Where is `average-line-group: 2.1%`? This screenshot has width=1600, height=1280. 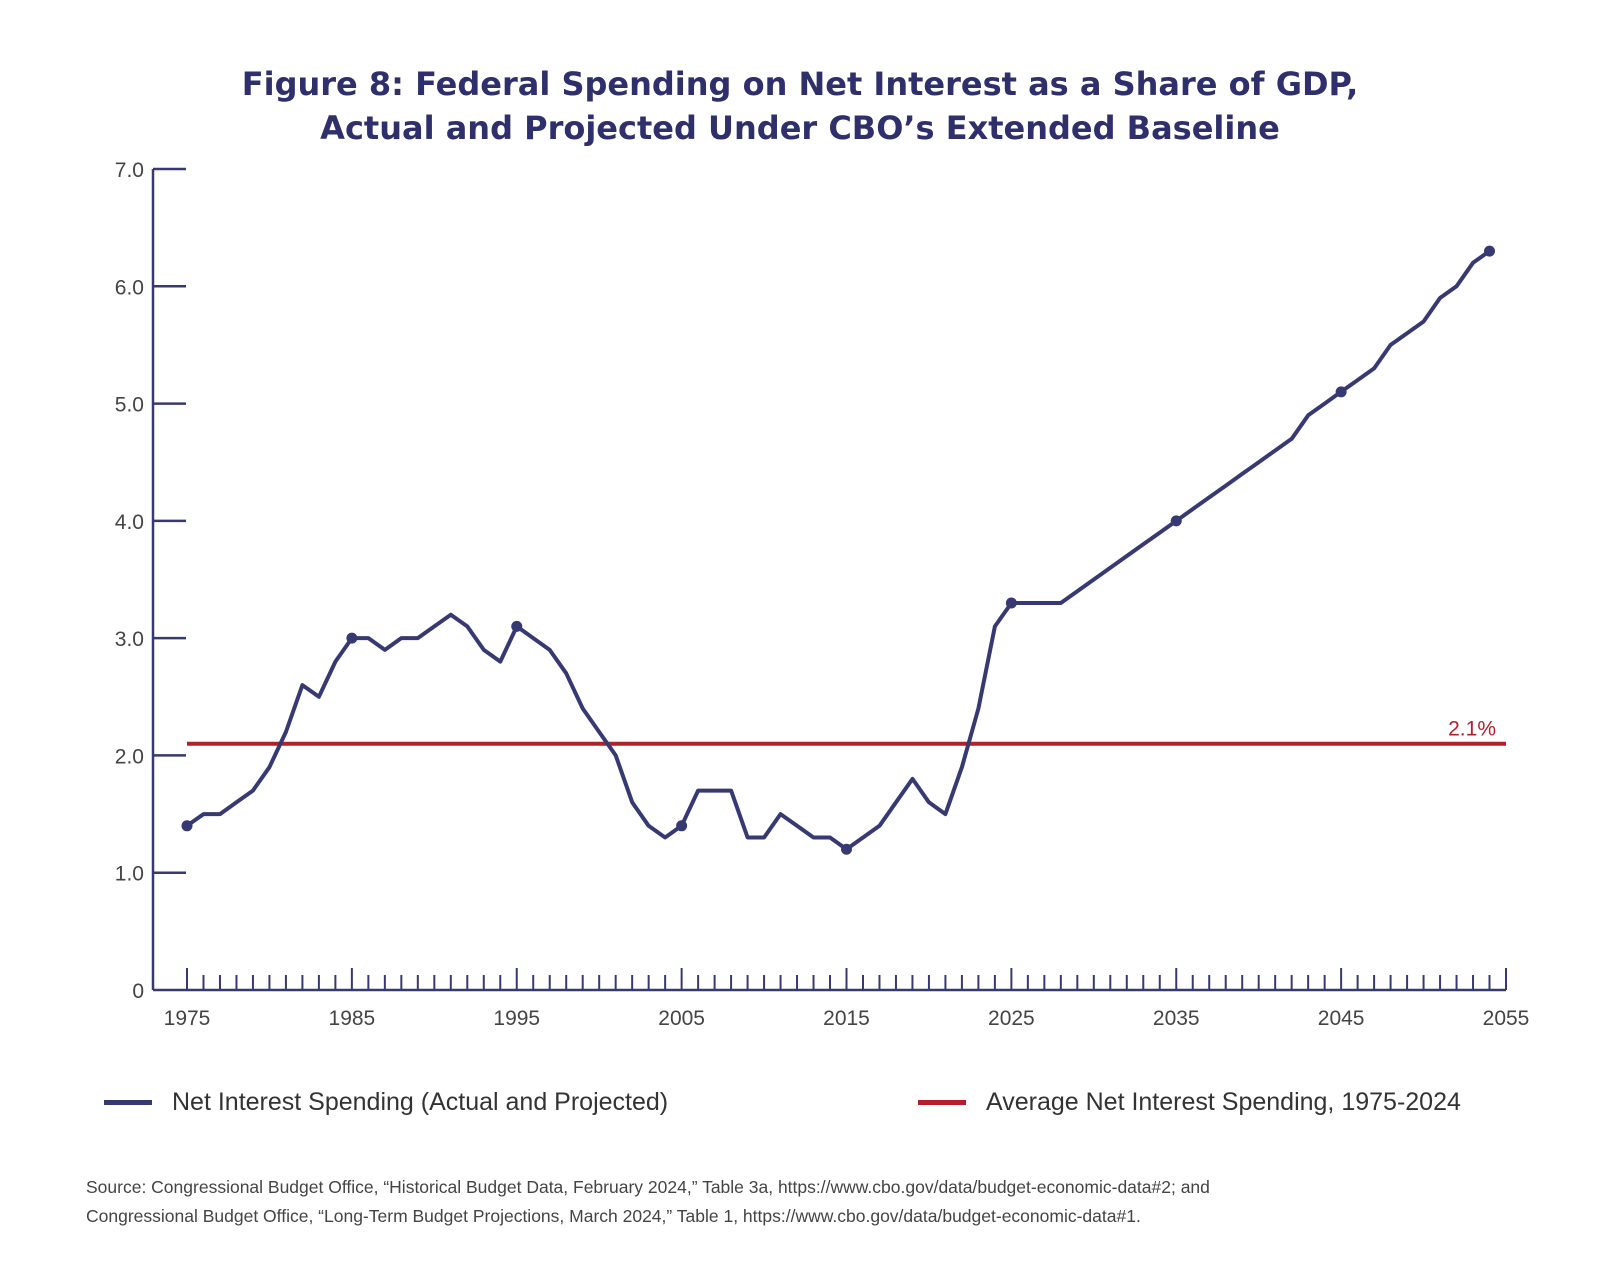 average-line-group: 2.1% is located at coordinates (846, 732).